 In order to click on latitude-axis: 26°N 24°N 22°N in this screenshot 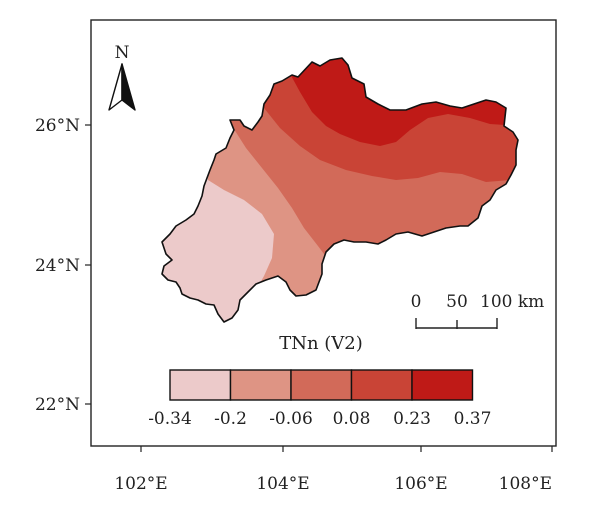, I will do `click(63, 265)`.